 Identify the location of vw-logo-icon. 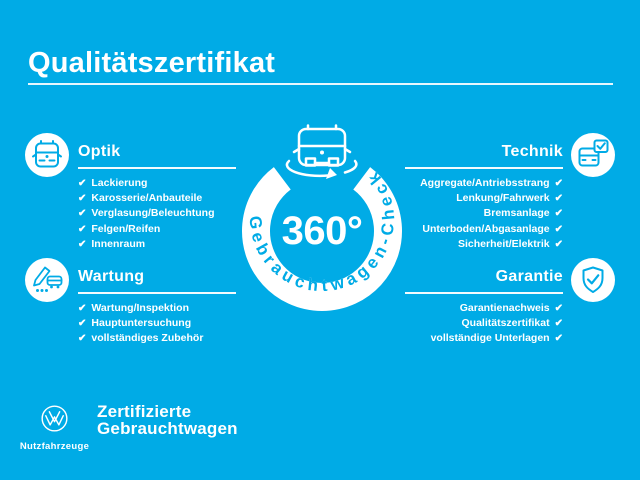
(54, 418).